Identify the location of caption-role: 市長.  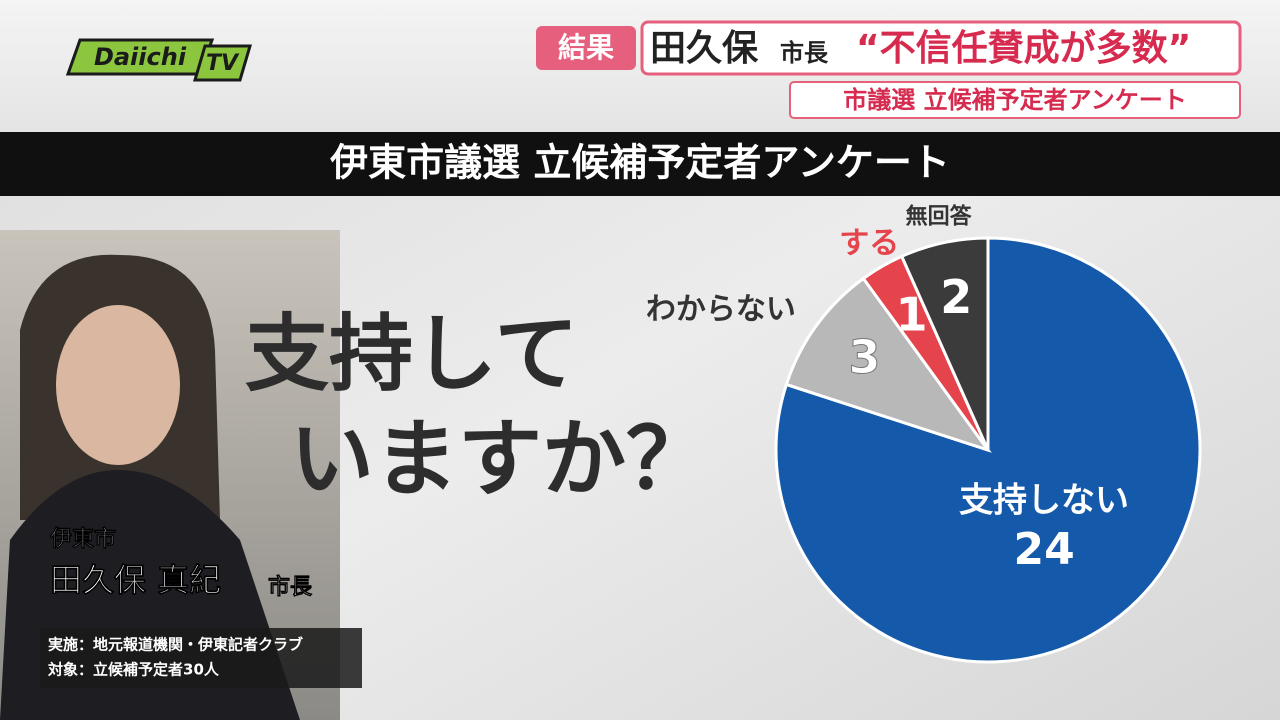
(290, 587).